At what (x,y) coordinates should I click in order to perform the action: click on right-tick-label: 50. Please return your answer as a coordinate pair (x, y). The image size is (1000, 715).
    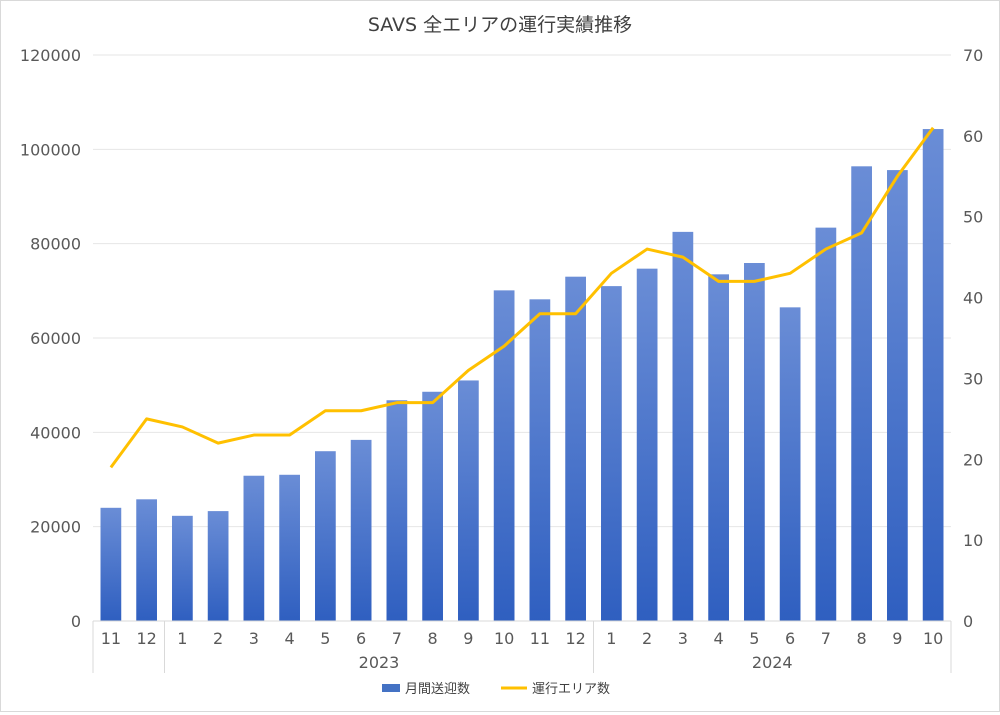
    Looking at the image, I should click on (973, 217).